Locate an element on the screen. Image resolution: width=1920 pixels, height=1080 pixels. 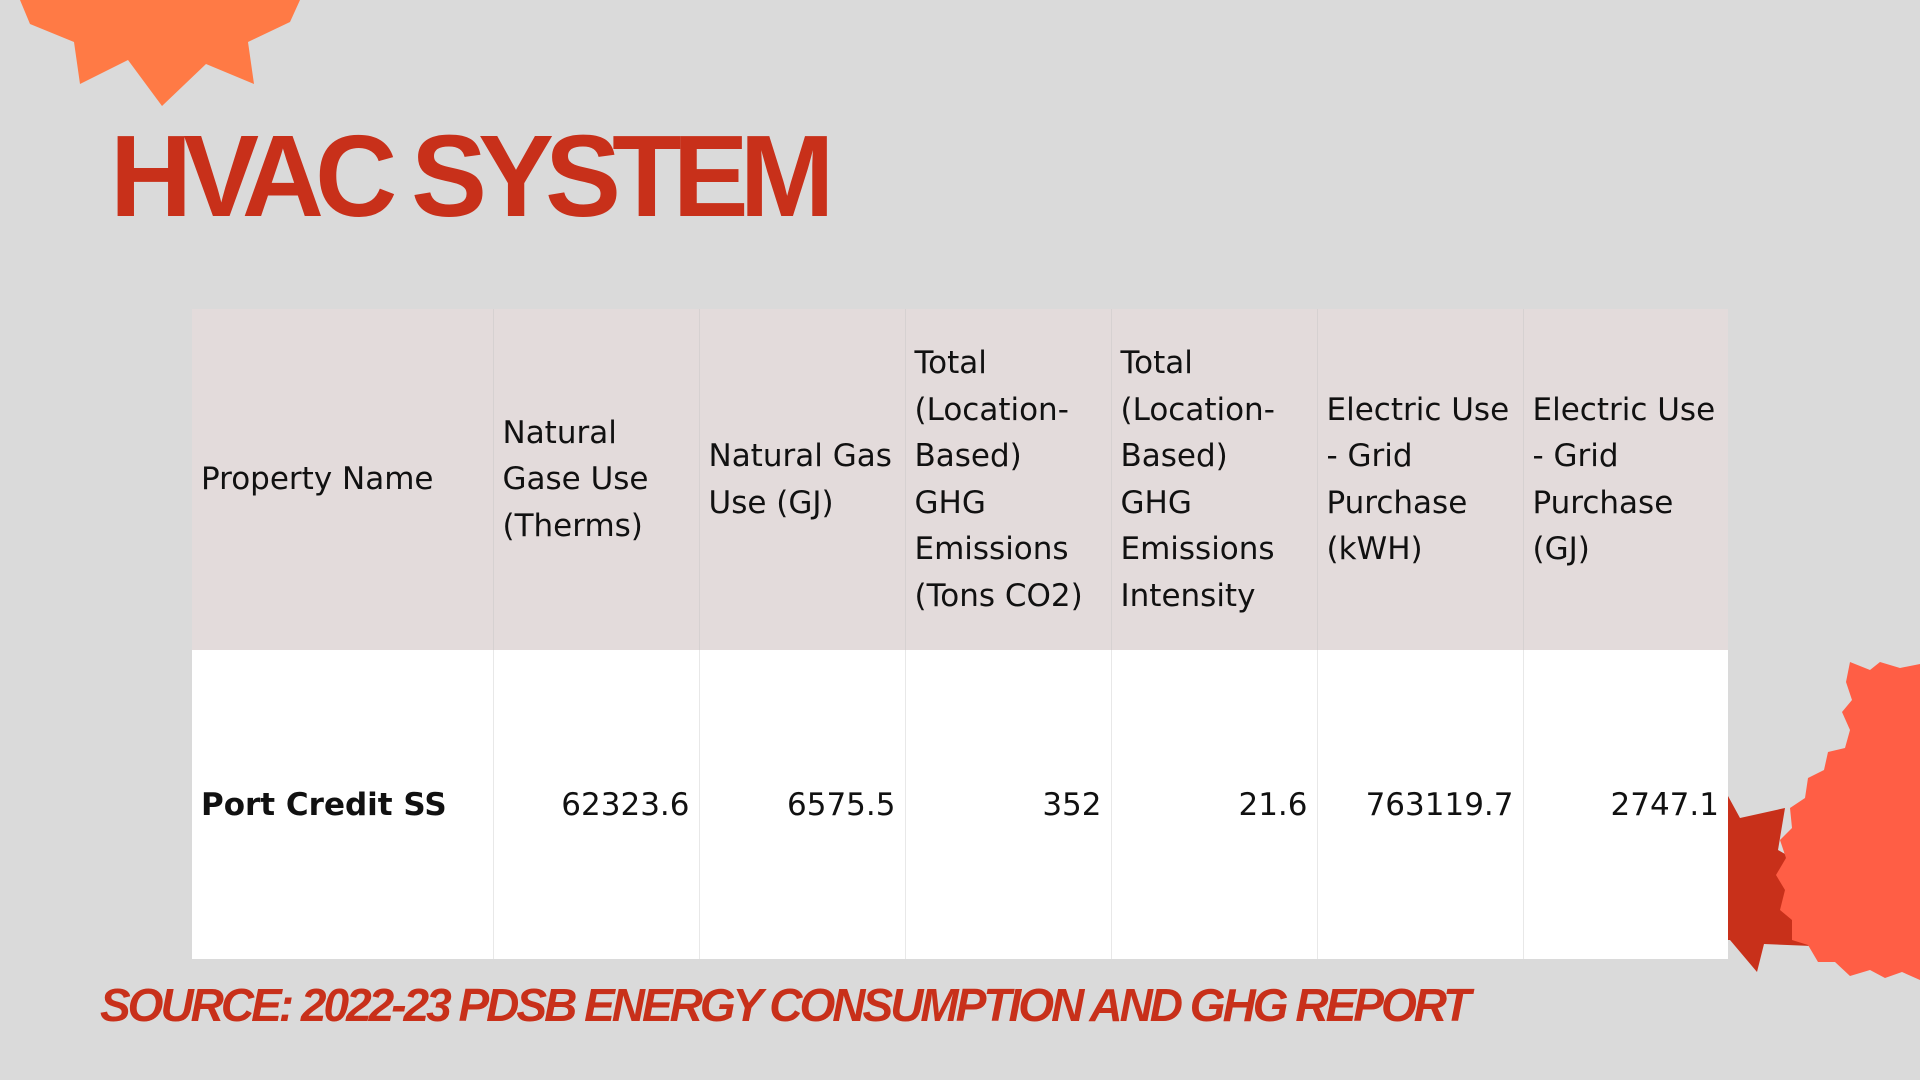
header-electric-kwh: Electric Use - Grid Purchase (kWH) is located at coordinates (1420, 479).